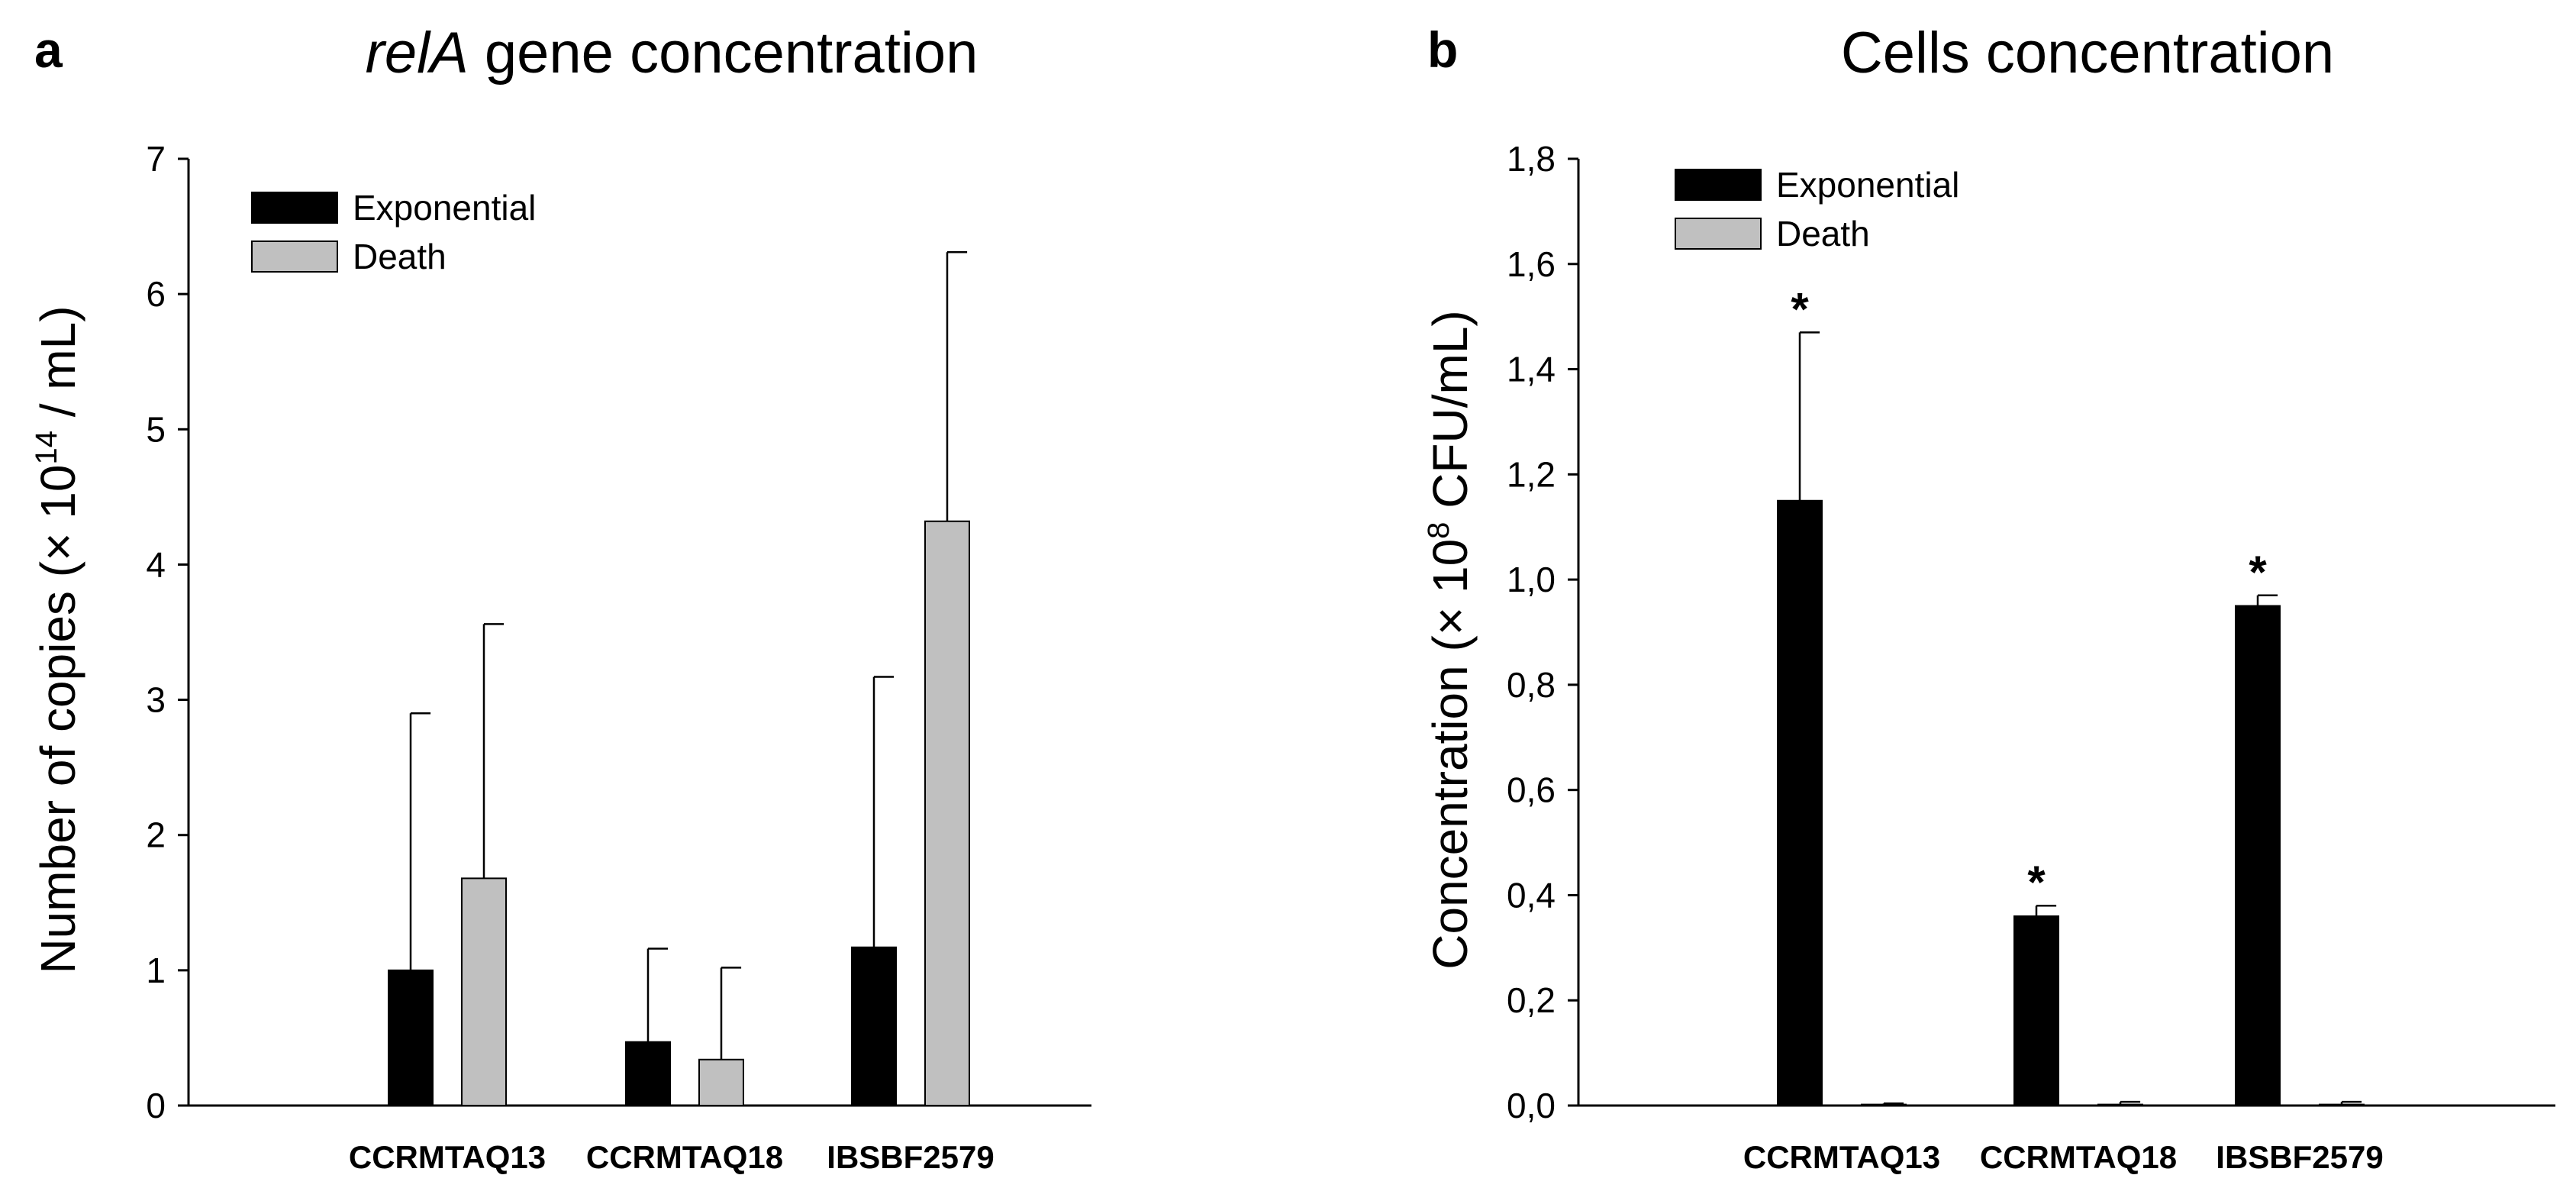 The image size is (2576, 1188). I want to click on panel-b-ytick-label: 1,4, so click(1532, 369).